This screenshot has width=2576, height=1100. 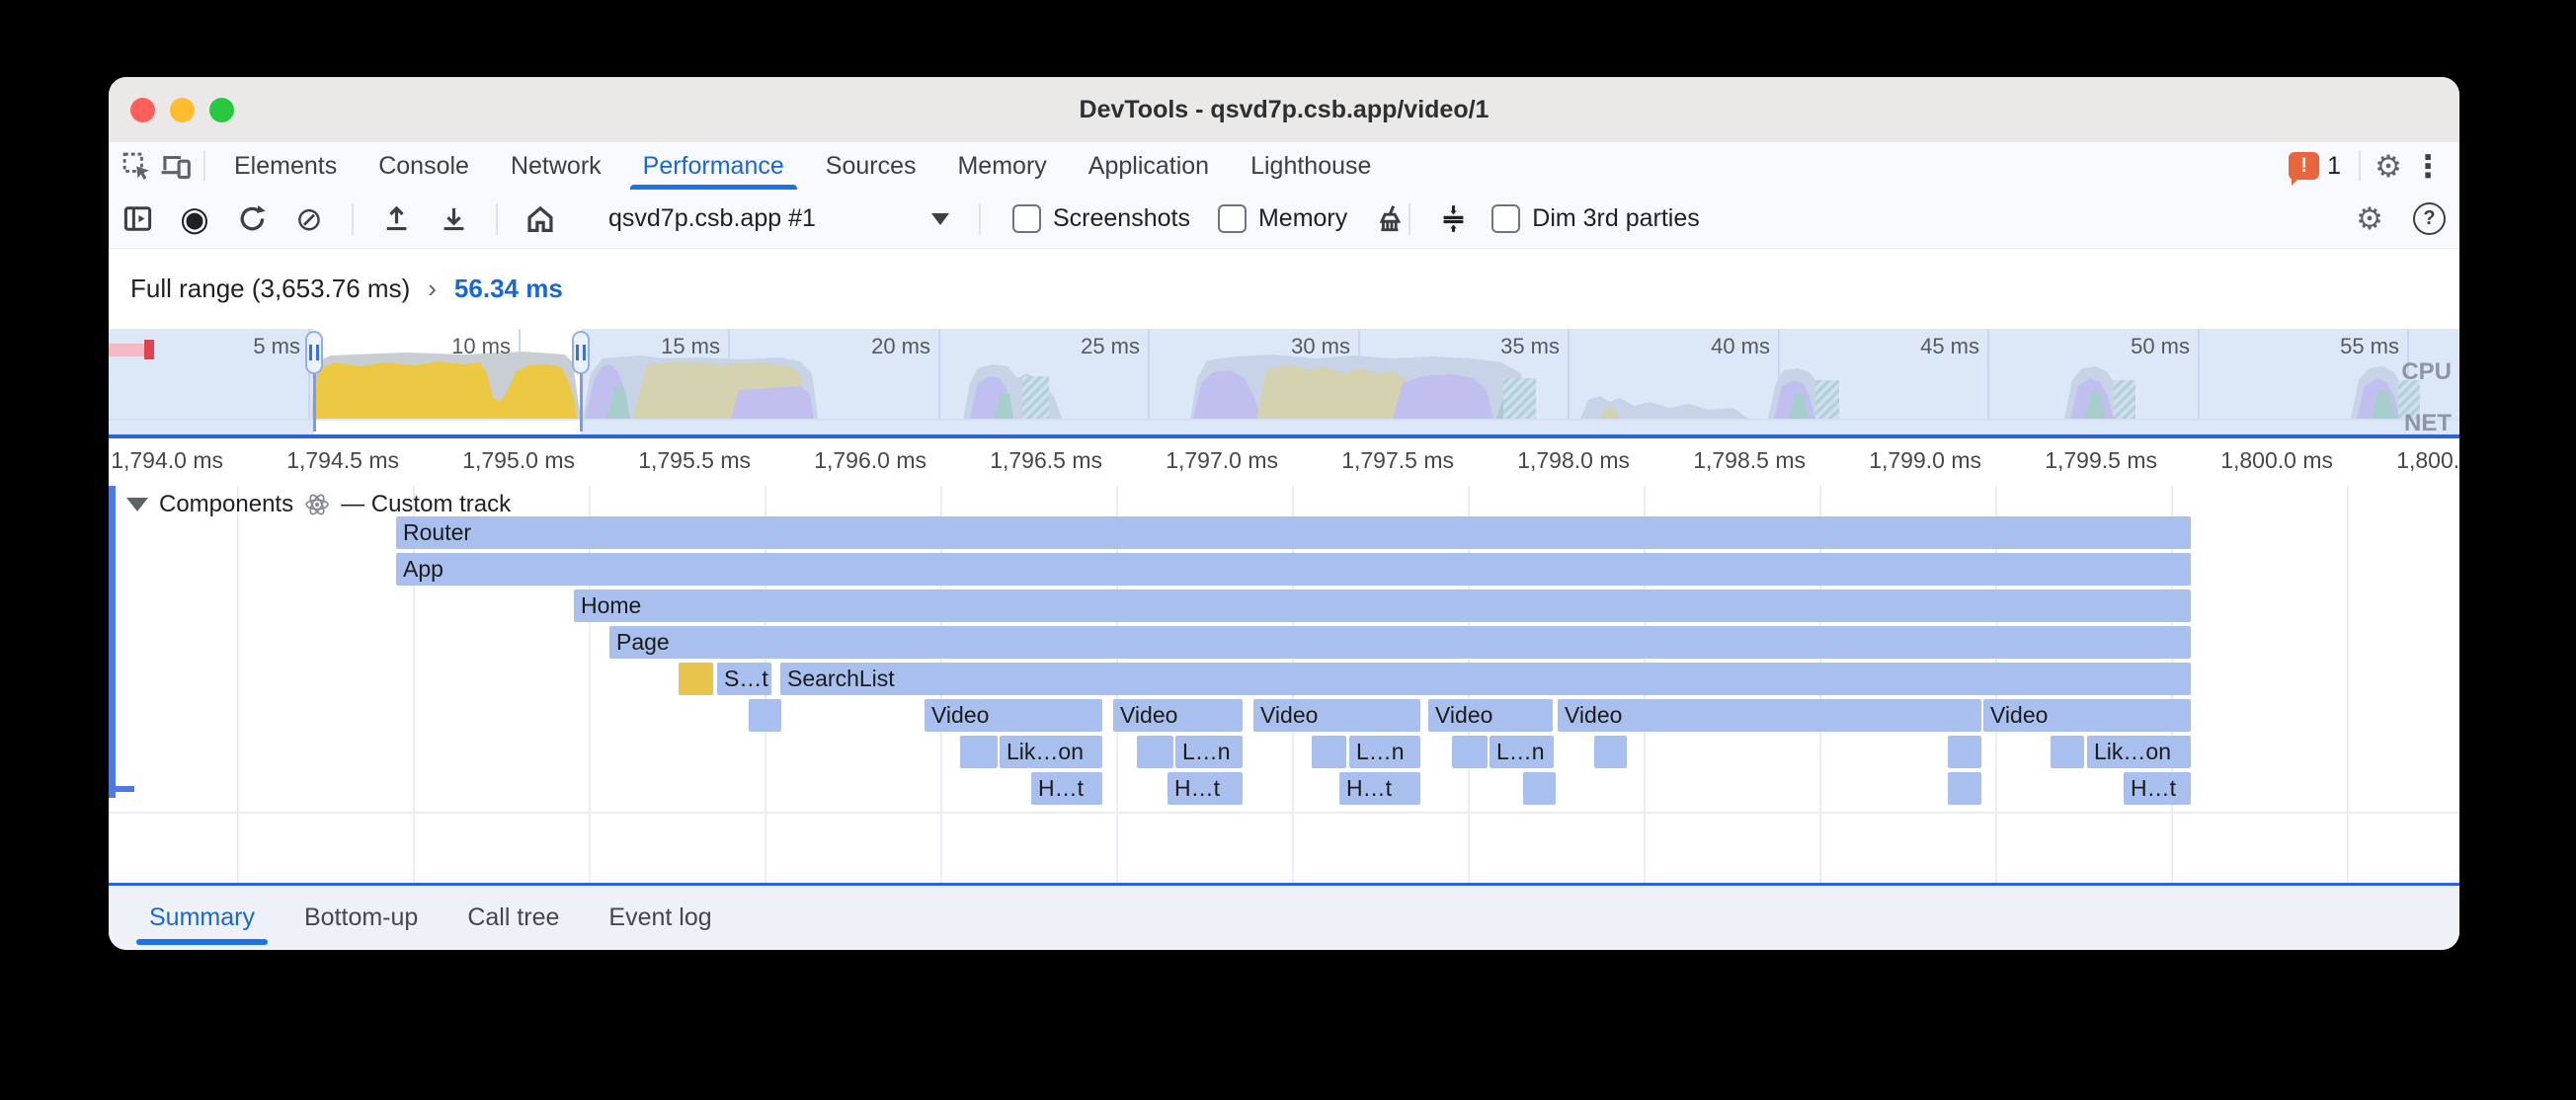 I want to click on toolbar-right: ⚙ ?, so click(x=2398, y=219).